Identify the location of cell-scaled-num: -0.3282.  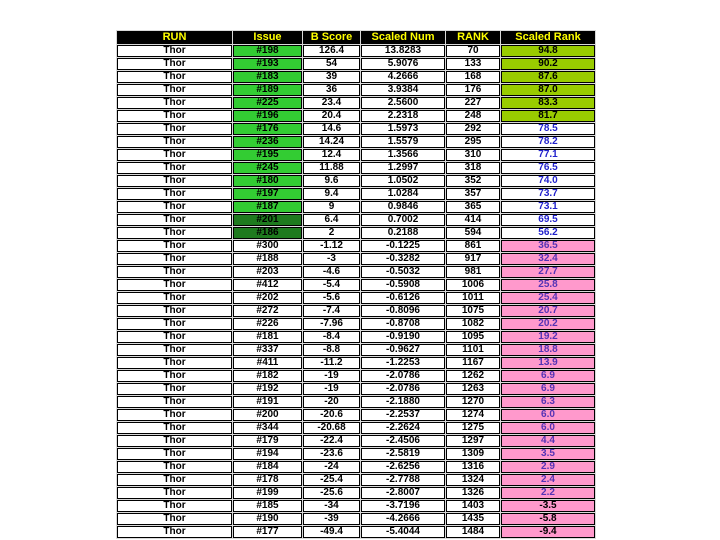
(403, 259).